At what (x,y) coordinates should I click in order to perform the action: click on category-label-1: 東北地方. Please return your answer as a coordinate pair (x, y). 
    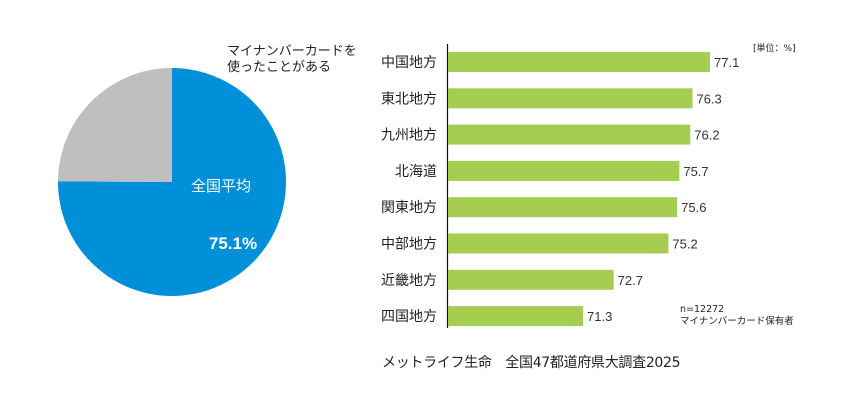
    Looking at the image, I should click on (409, 99).